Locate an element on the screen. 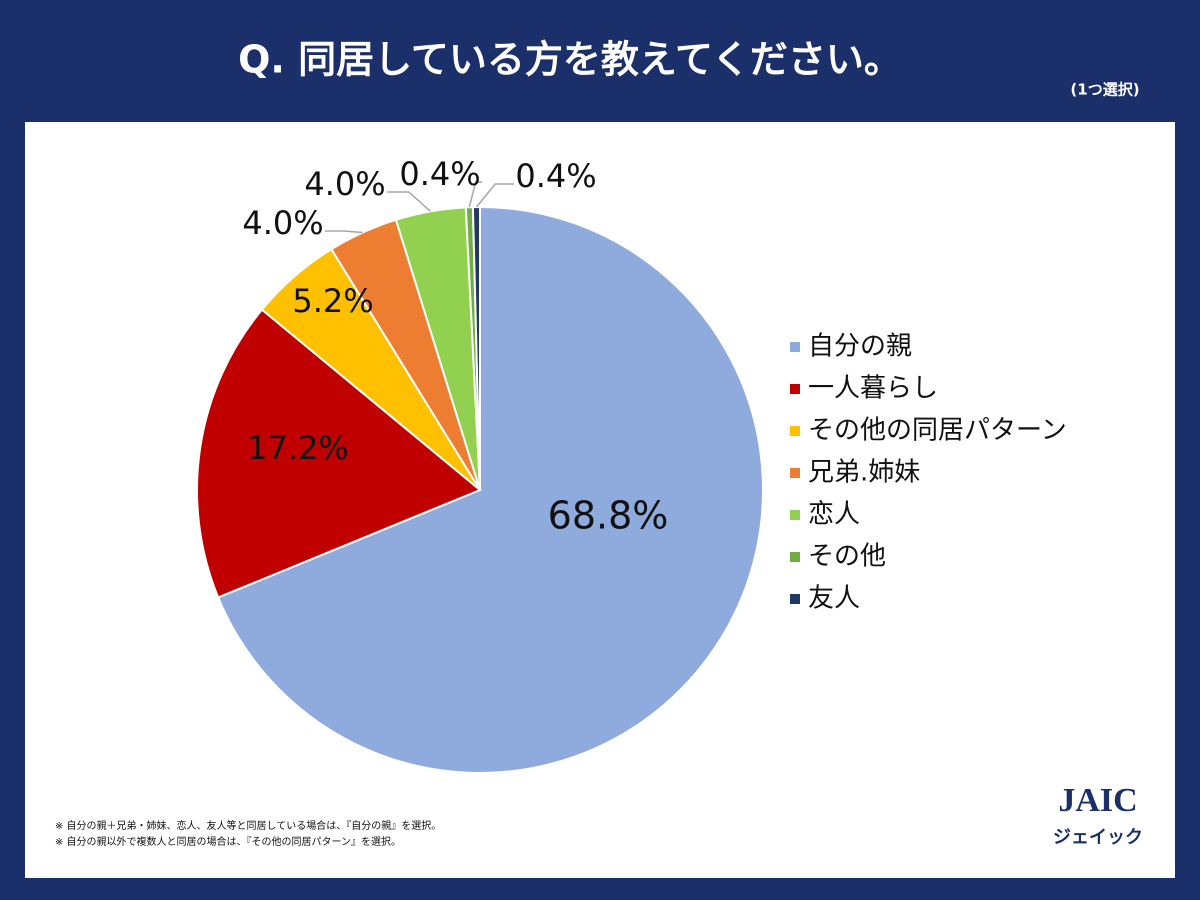 This screenshot has width=1200, height=900. logo-subtext: ジェイック is located at coordinates (1098, 837).